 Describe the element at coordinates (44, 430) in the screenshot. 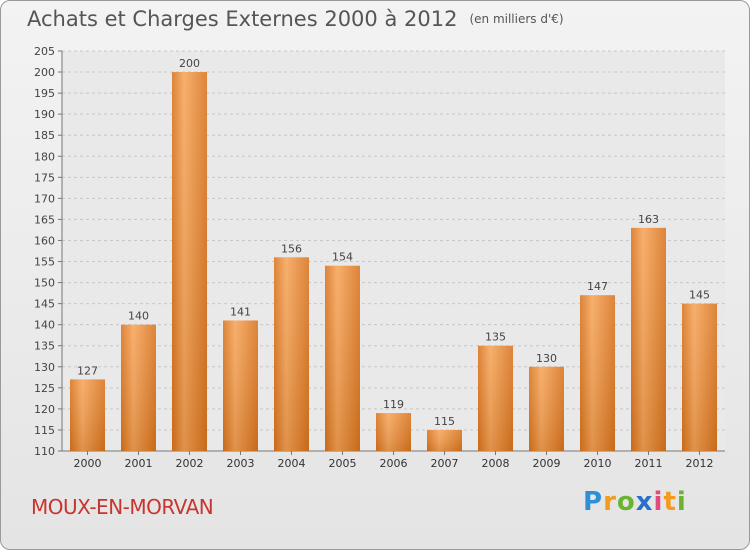

I see `y-tick-label: 115` at that location.